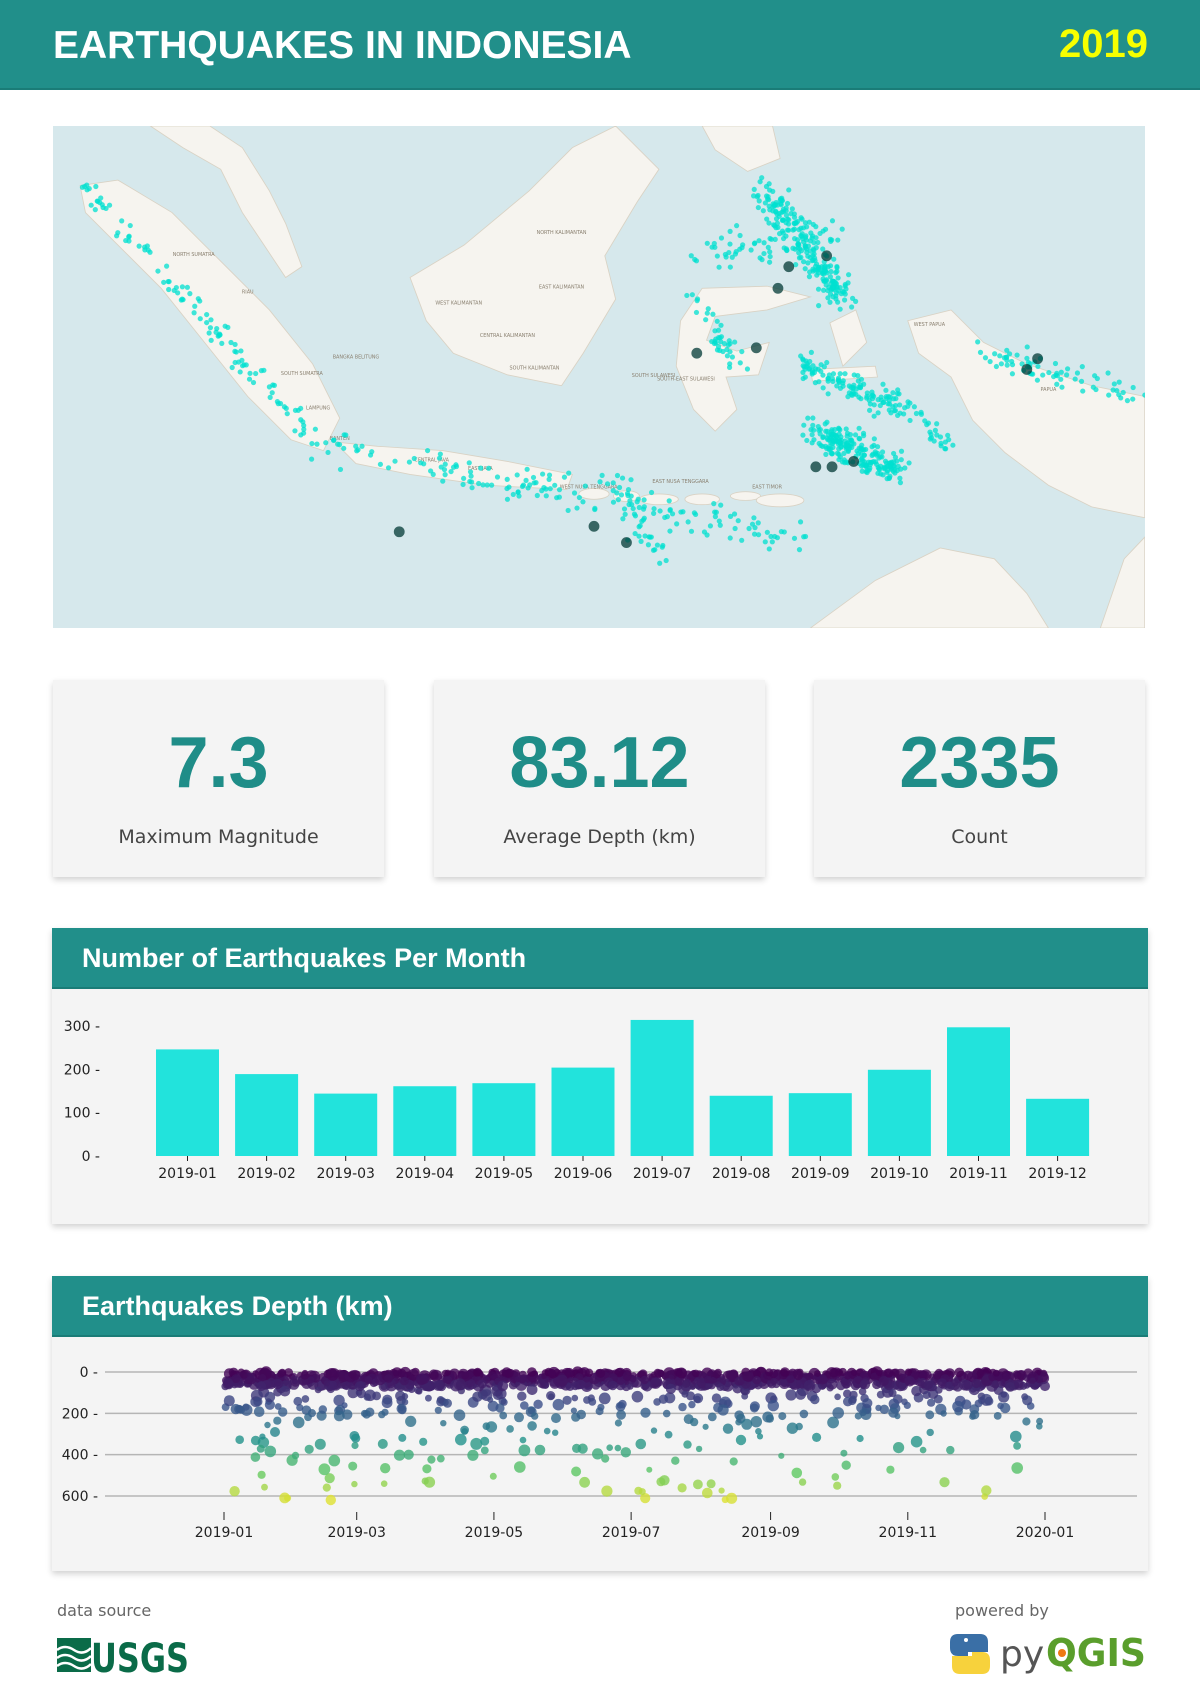 The height and width of the screenshot is (1697, 1200). I want to click on svg-text: py, so click(1022, 1654).